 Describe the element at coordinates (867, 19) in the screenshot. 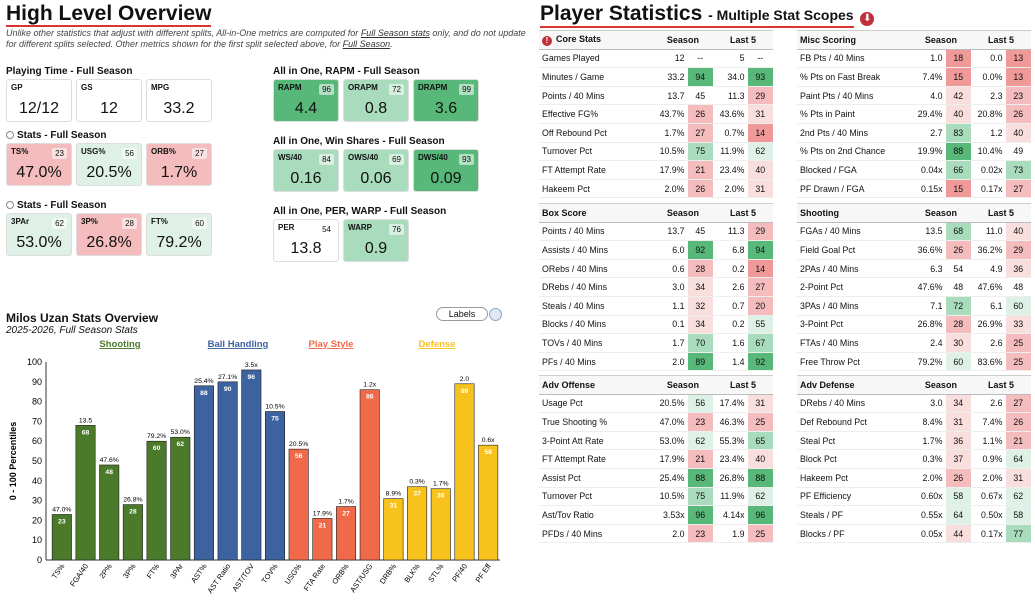

I see `download-icon: ⬇` at that location.